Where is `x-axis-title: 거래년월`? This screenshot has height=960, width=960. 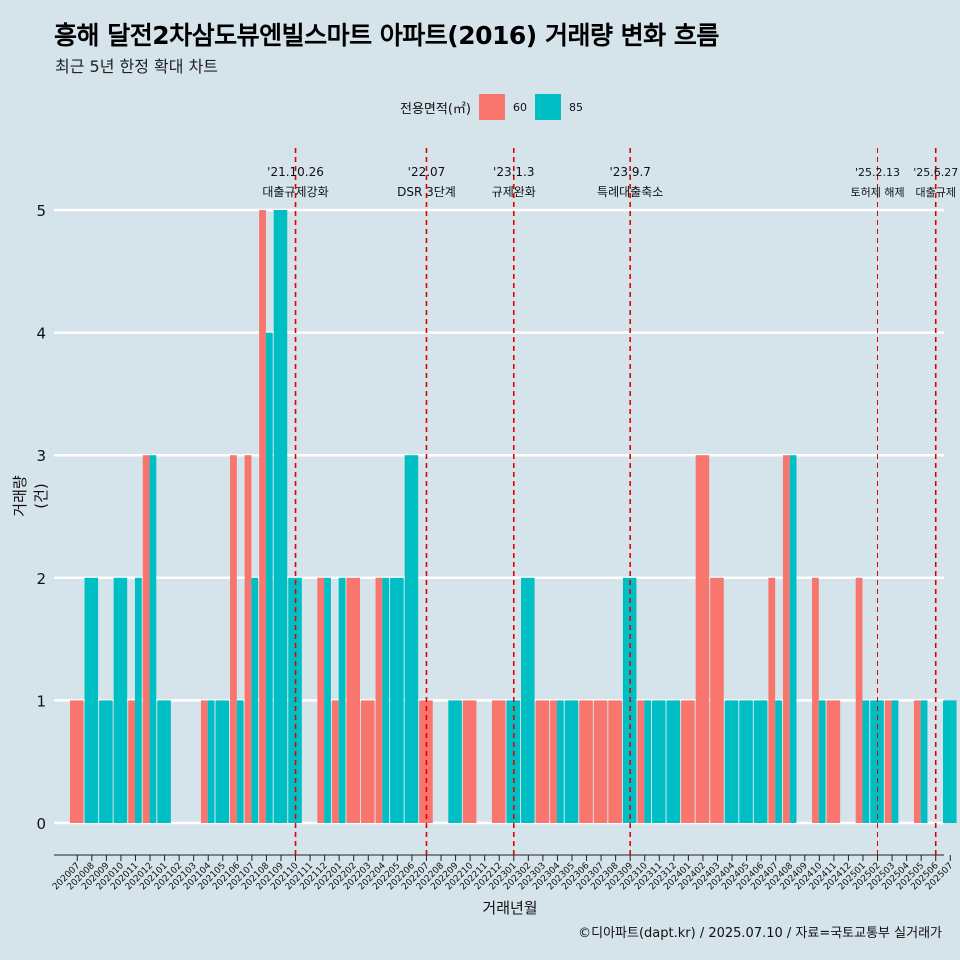 x-axis-title: 거래년월 is located at coordinates (510, 908).